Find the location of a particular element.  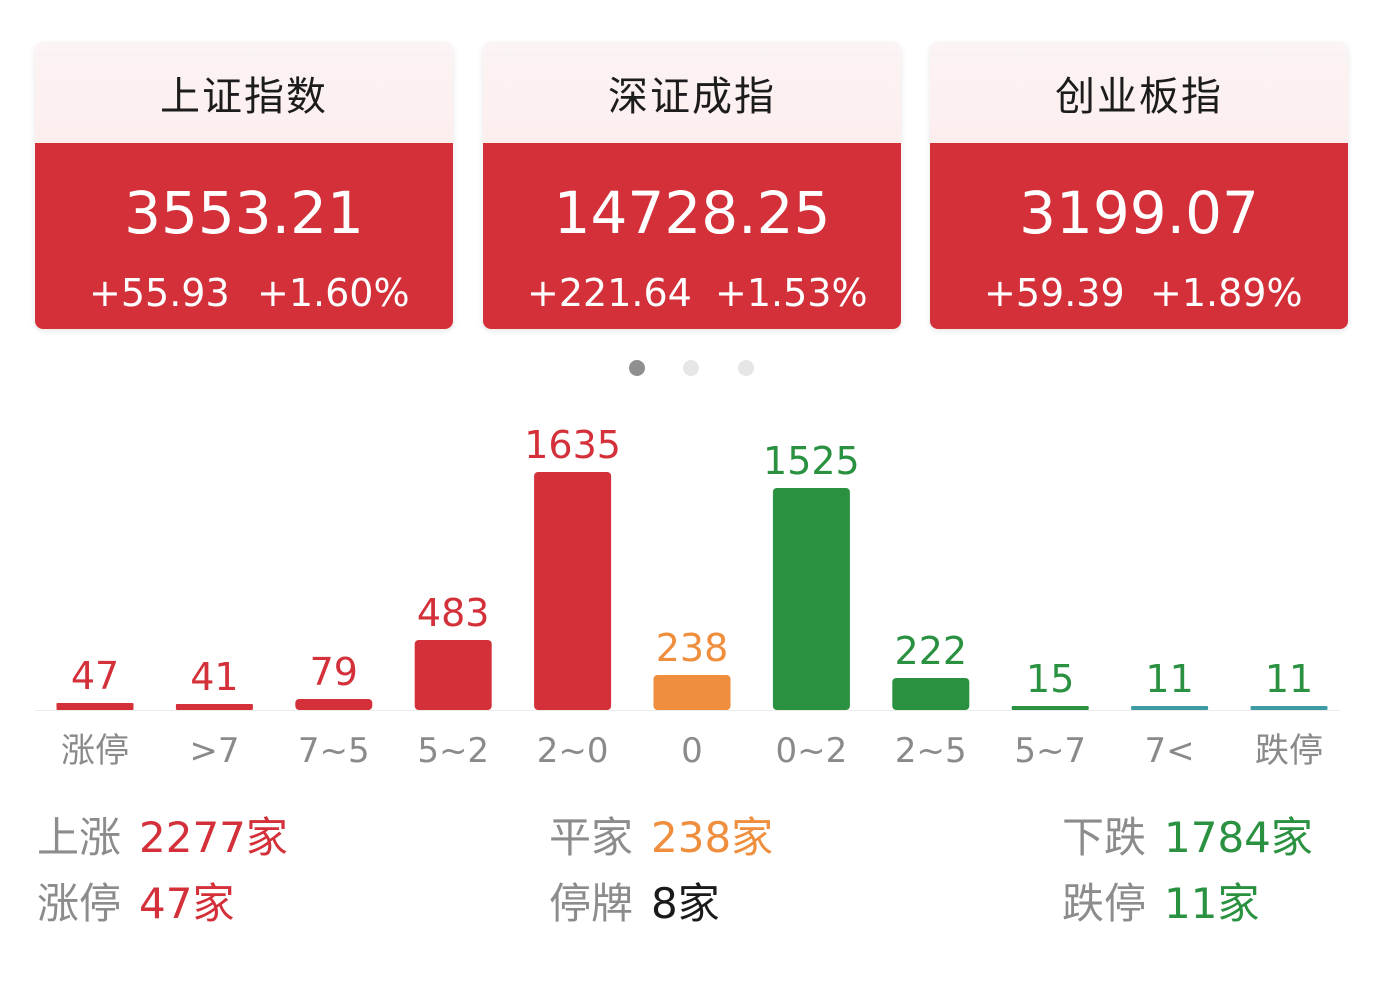

bar-value-label: 1525 is located at coordinates (811, 461).